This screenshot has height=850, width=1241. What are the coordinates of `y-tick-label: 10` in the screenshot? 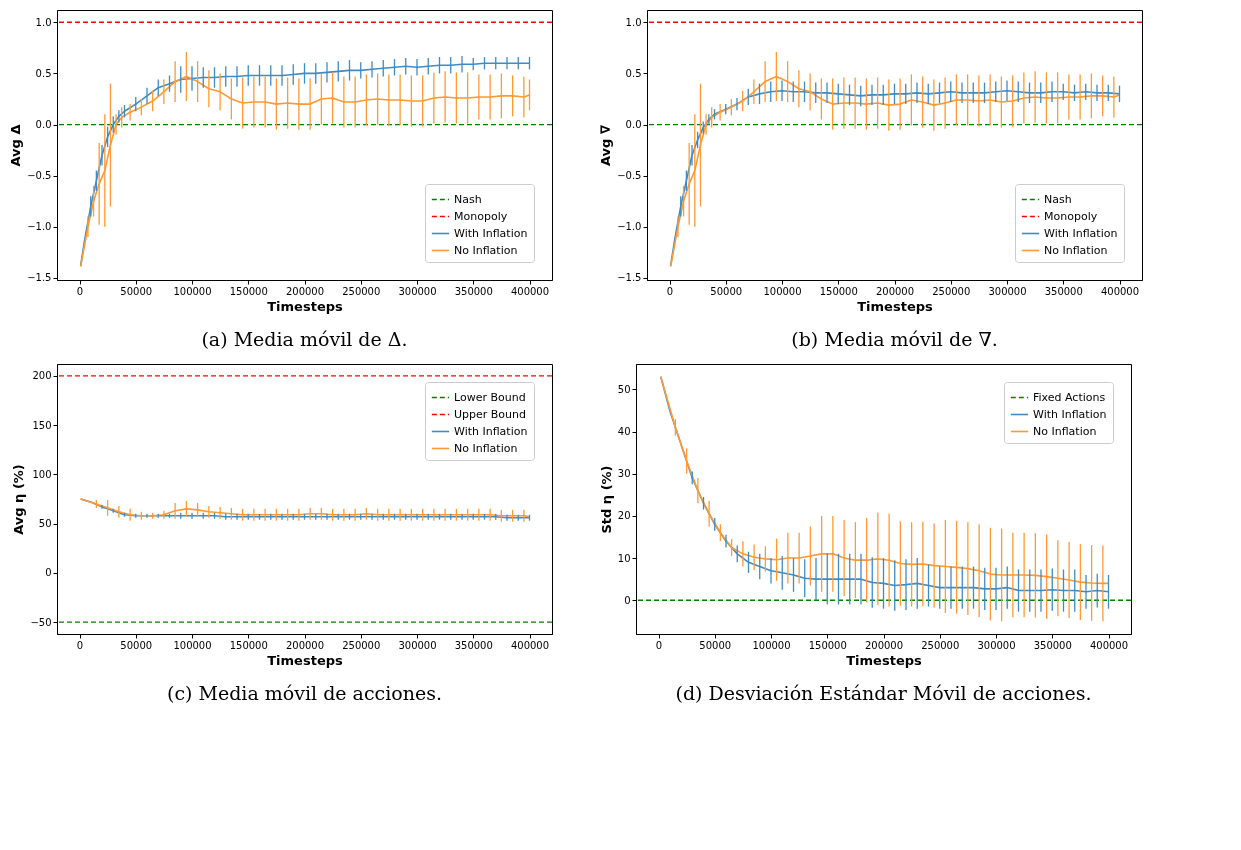 It's located at (624, 558).